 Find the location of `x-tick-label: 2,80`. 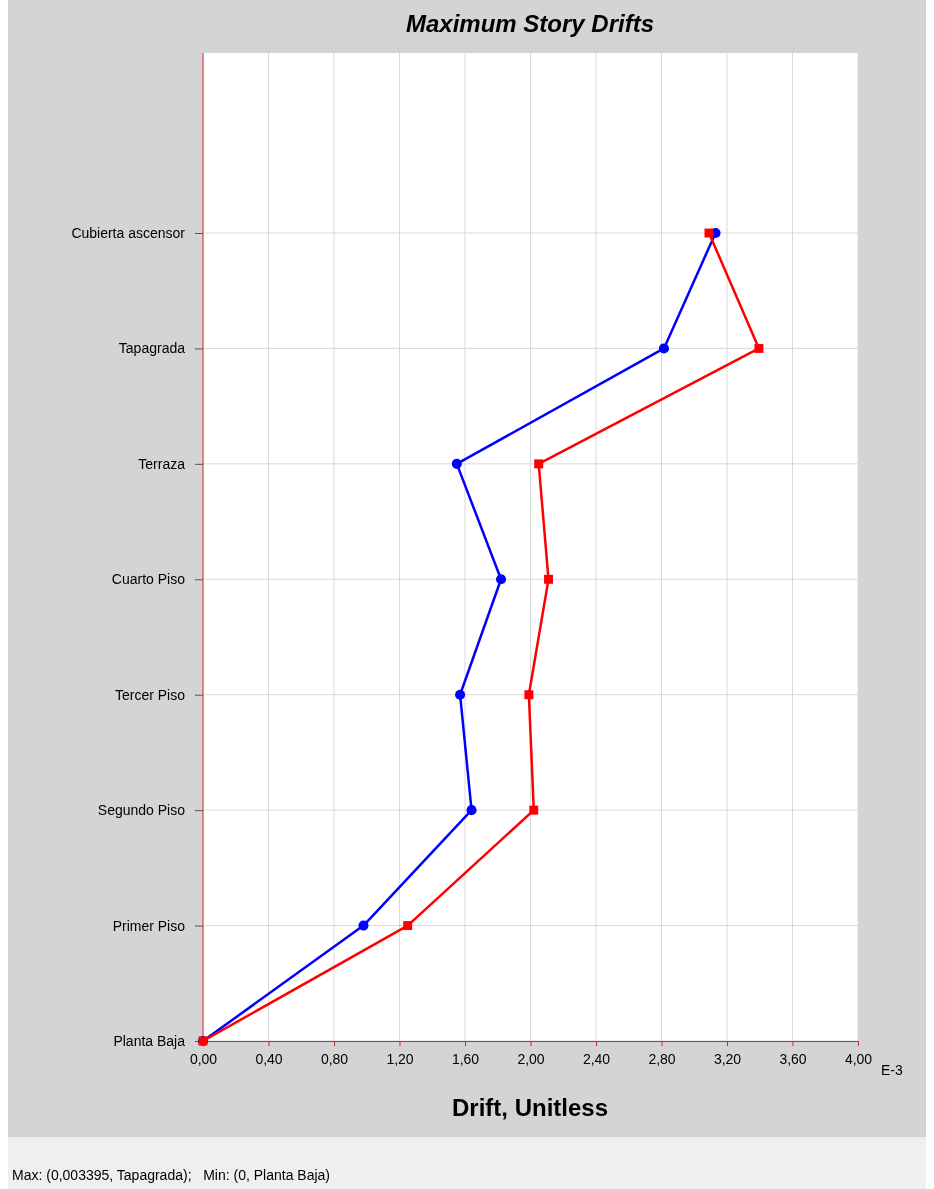

x-tick-label: 2,80 is located at coordinates (662, 1059).